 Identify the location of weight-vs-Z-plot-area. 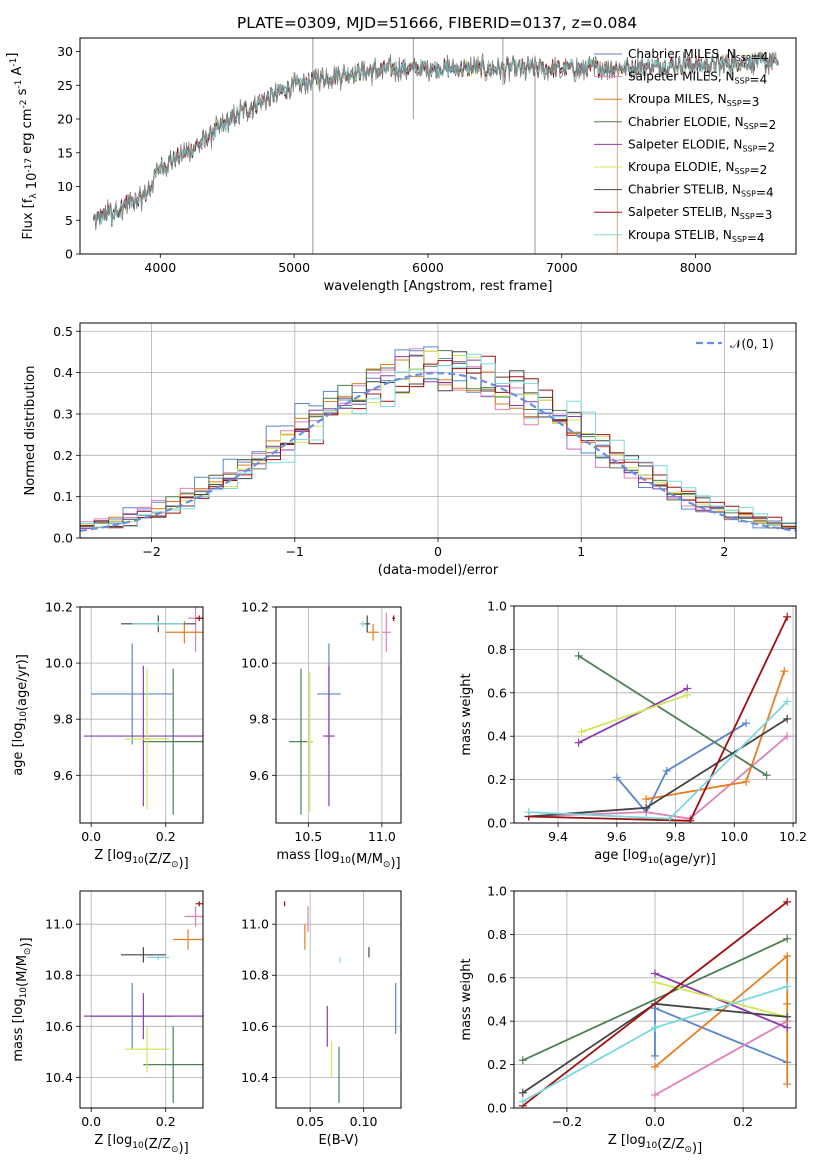
(655, 1002).